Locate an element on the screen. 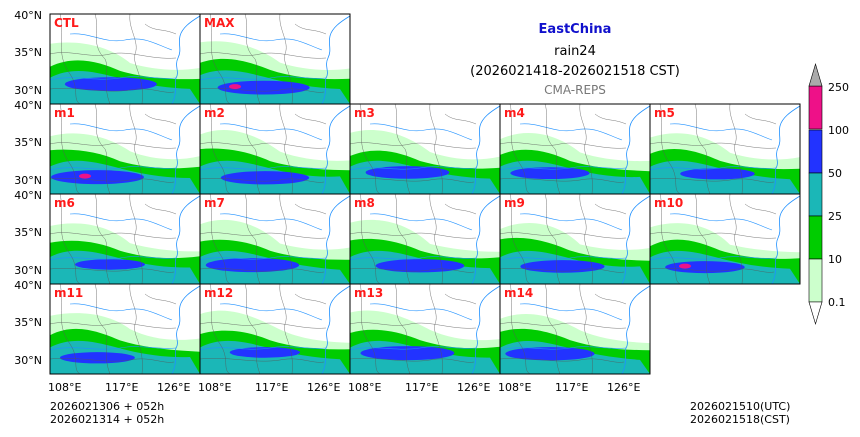 The image size is (860, 437). colorbar-level-label: 50 is located at coordinates (835, 173).